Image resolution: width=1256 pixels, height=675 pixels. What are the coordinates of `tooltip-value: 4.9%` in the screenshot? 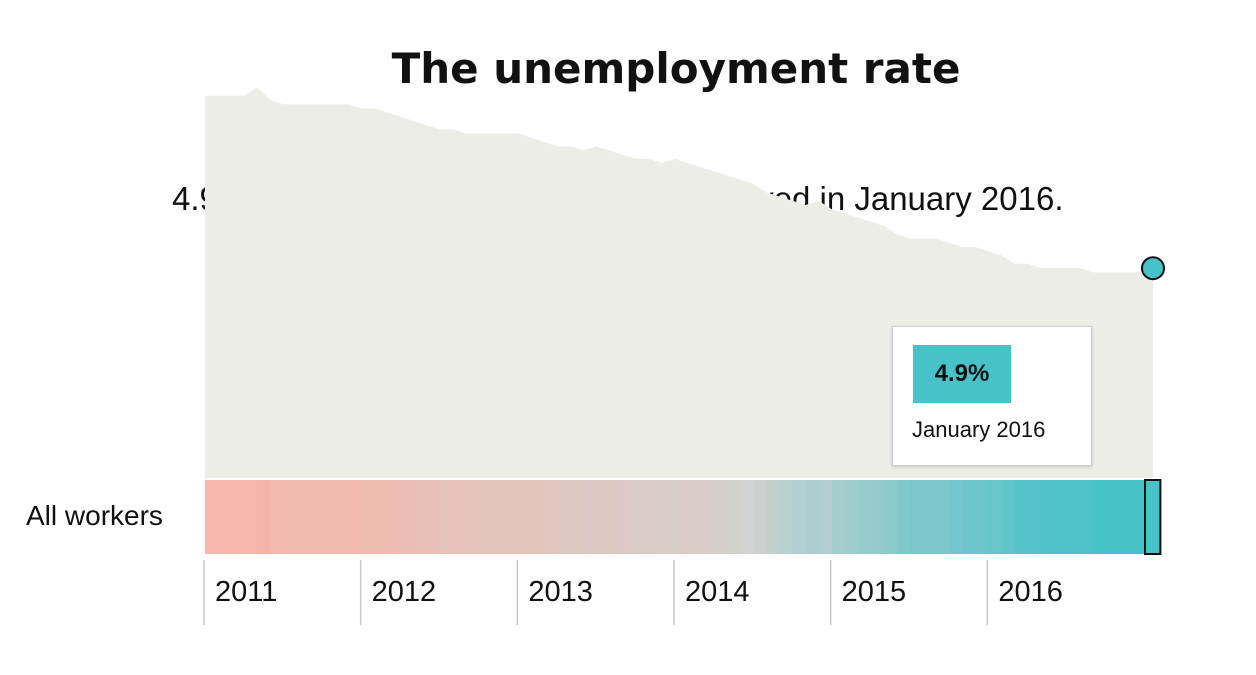 It's located at (962, 374).